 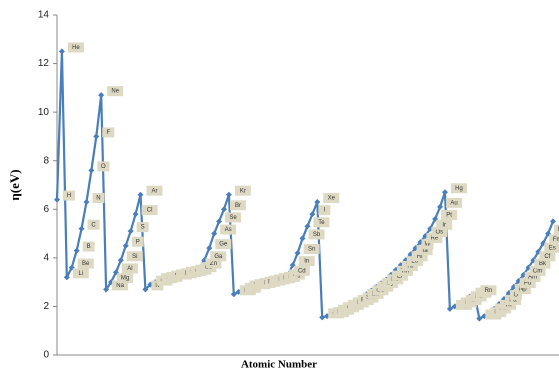 I want to click on data-label: Al, so click(x=129, y=269).